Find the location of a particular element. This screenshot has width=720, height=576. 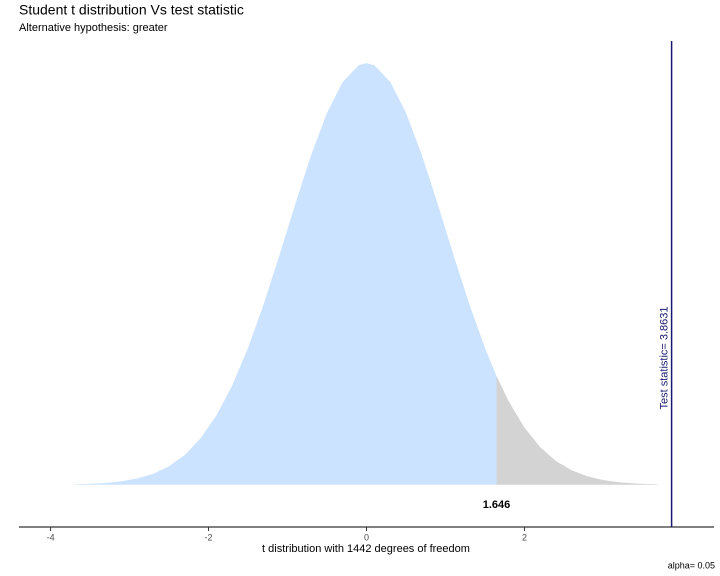

test-statistic-label: Test statistic= 3.8631 is located at coordinates (665, 357).